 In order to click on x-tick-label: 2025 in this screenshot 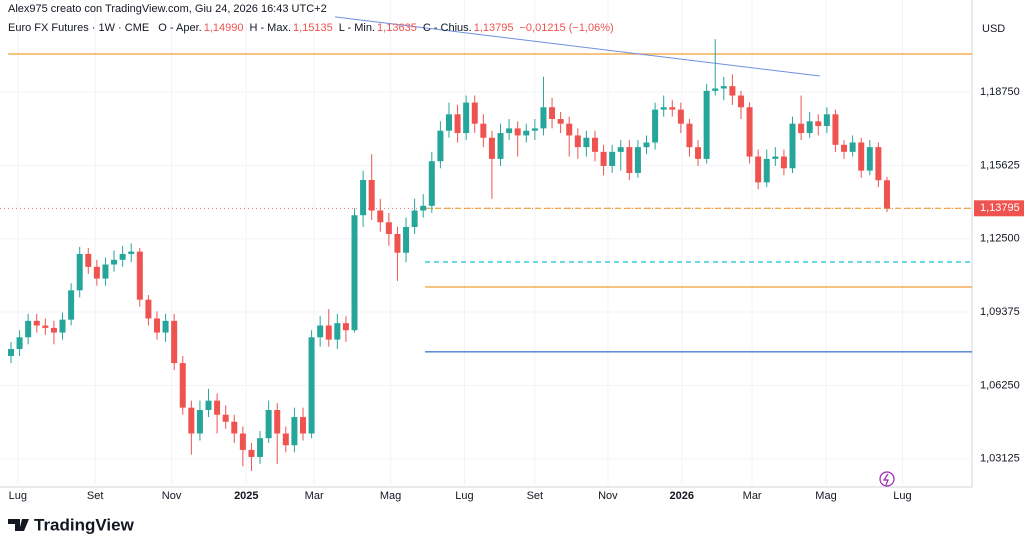, I will do `click(246, 496)`.